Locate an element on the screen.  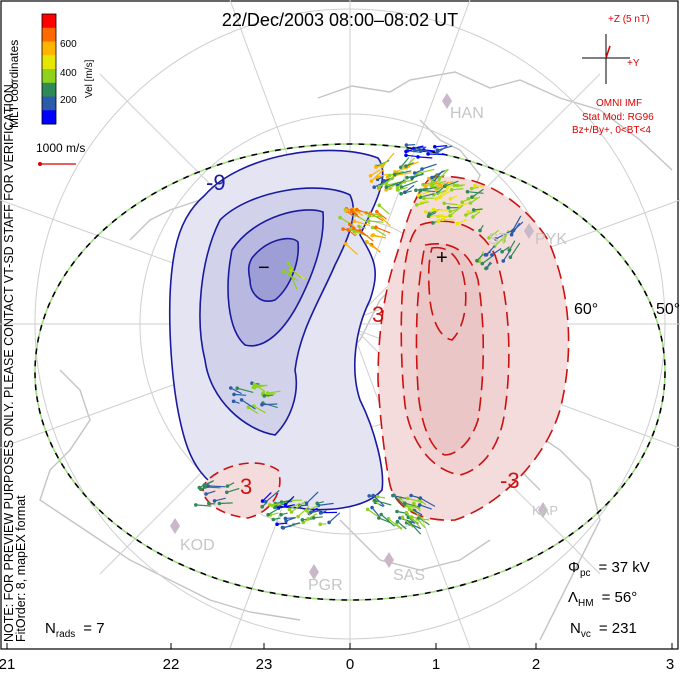
lambda-subscript: HM is located at coordinates (586, 603).